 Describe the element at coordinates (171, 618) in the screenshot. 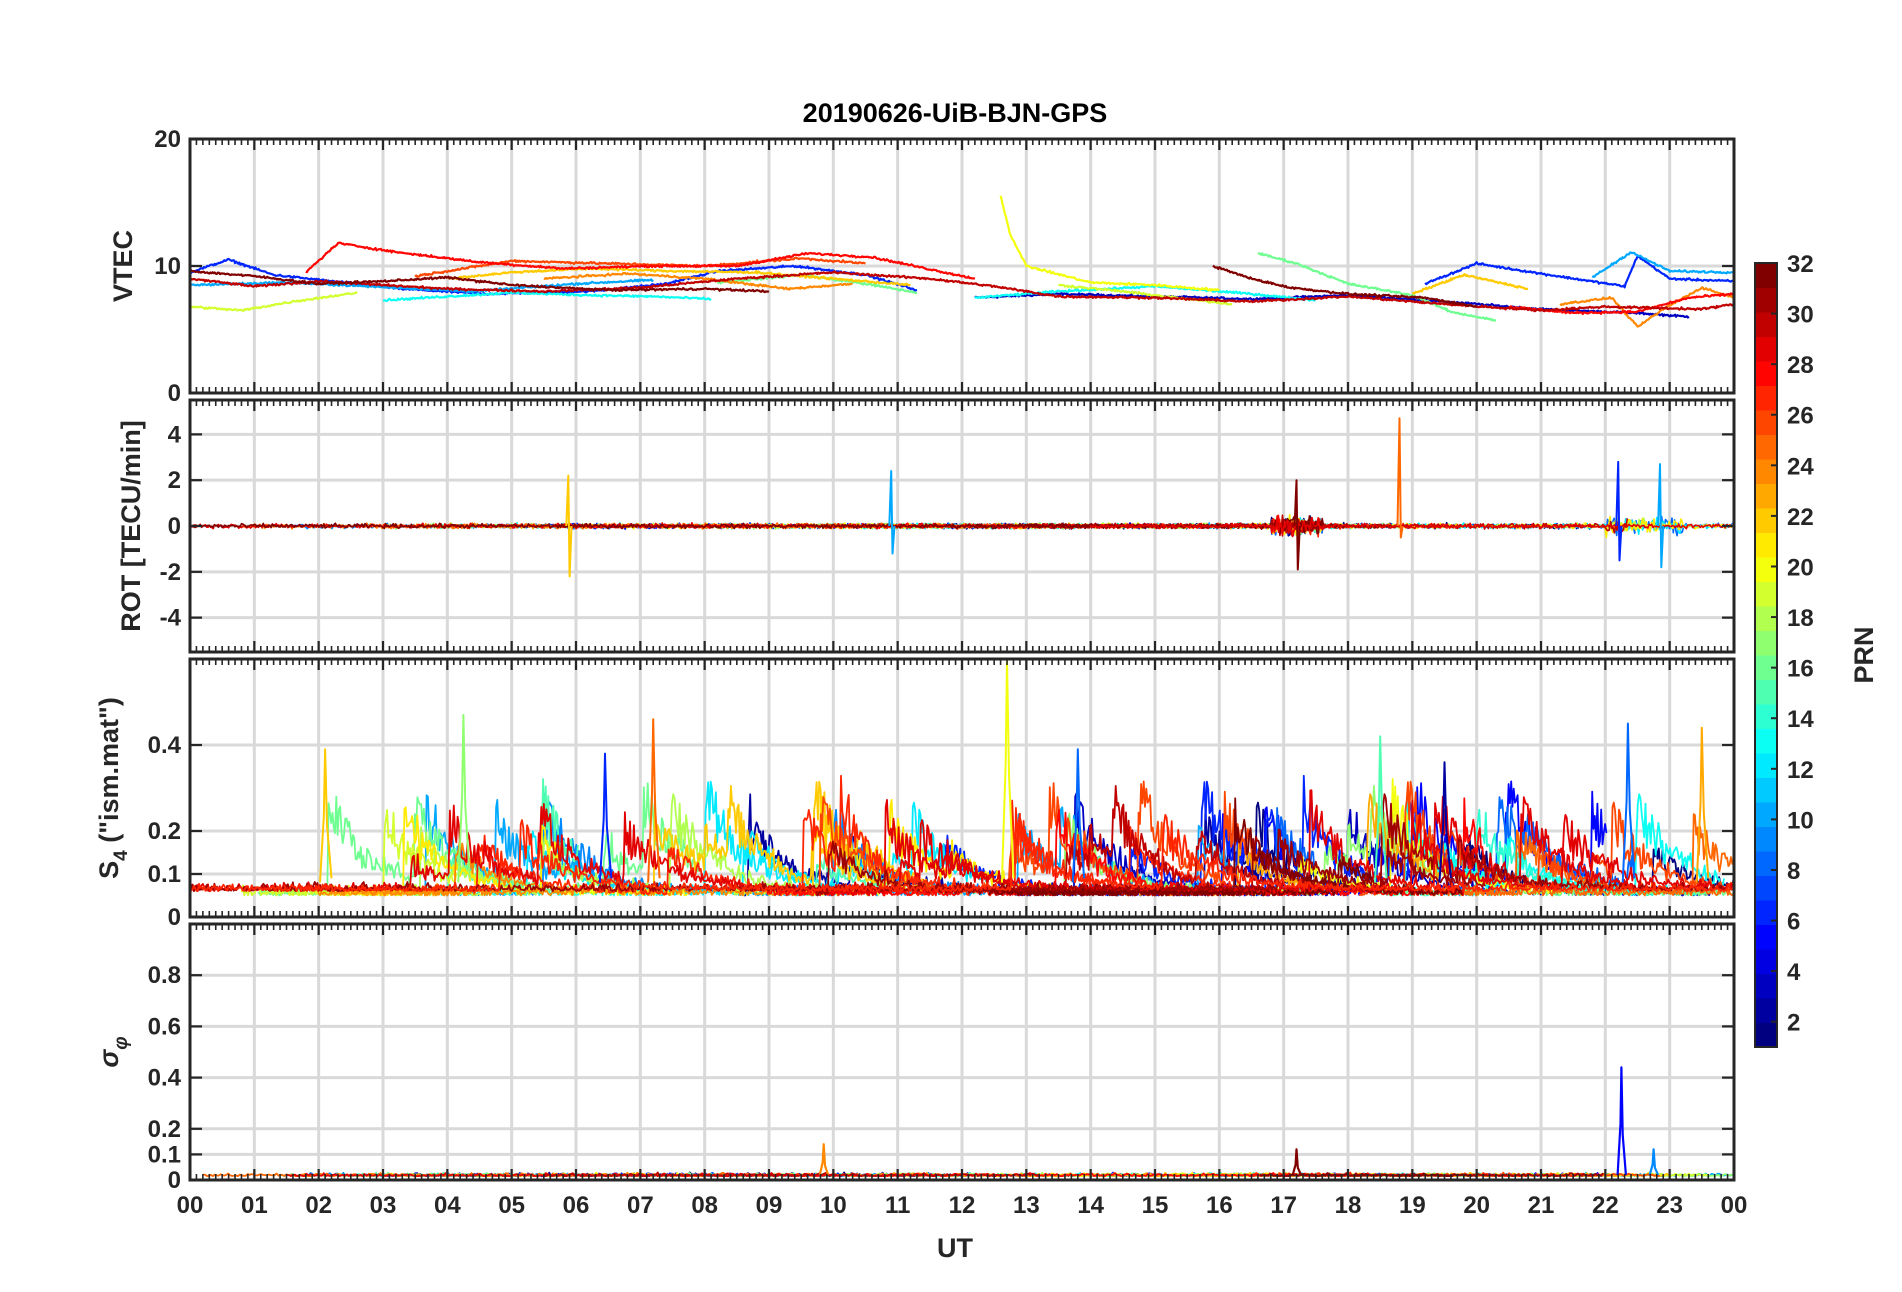

I see `rot-ytick-label: -4` at that location.